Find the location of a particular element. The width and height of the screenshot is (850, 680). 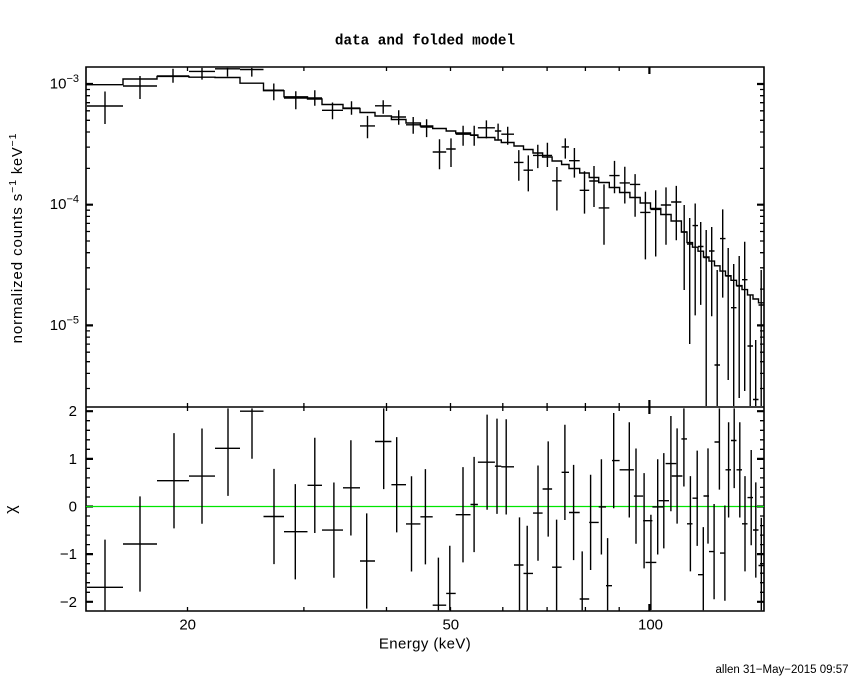

svg-text: allen 31−May−2015 09:57 is located at coordinates (782, 670).